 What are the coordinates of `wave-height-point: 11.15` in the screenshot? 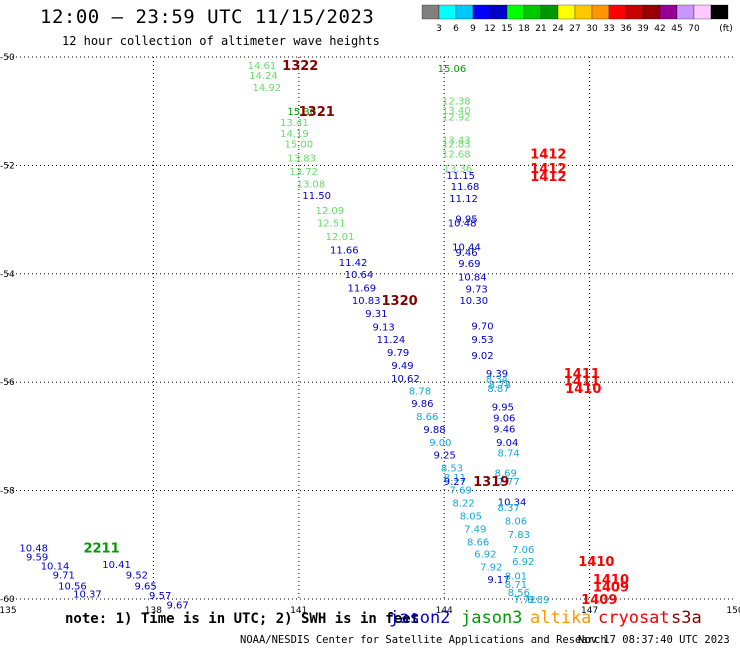 It's located at (460, 176).